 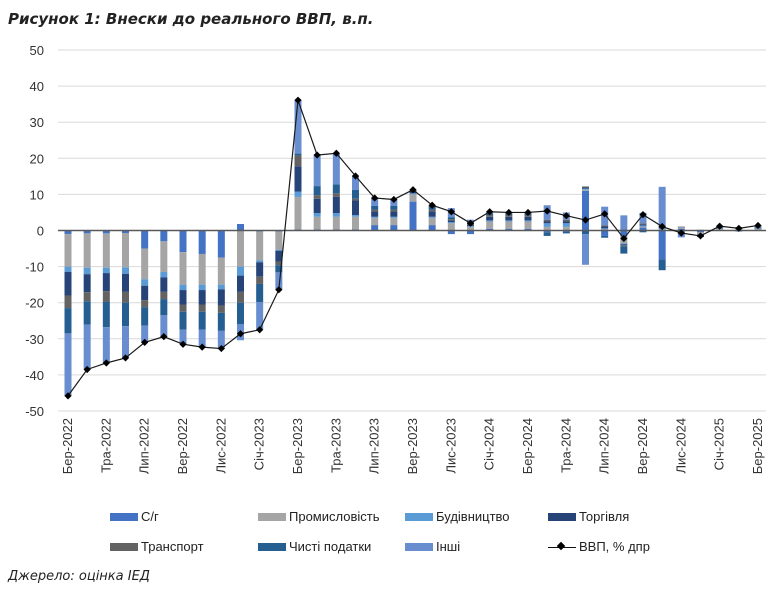 I want to click on y-tick-label: 20, so click(x=37, y=158).